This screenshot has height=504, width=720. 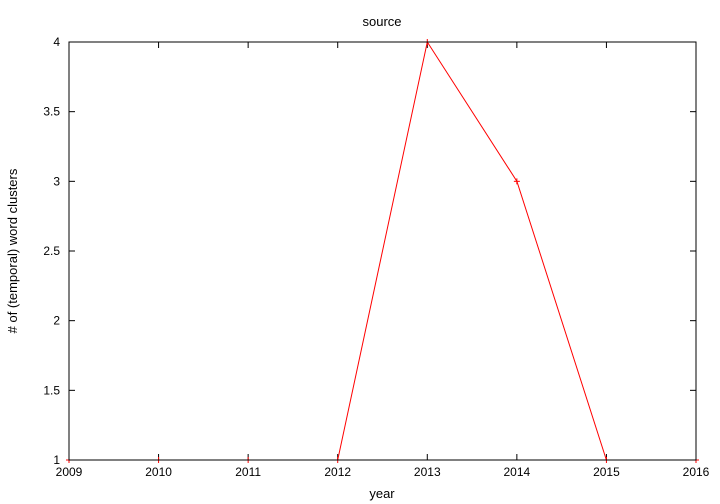 I want to click on x-axis-label: year, so click(x=382, y=493).